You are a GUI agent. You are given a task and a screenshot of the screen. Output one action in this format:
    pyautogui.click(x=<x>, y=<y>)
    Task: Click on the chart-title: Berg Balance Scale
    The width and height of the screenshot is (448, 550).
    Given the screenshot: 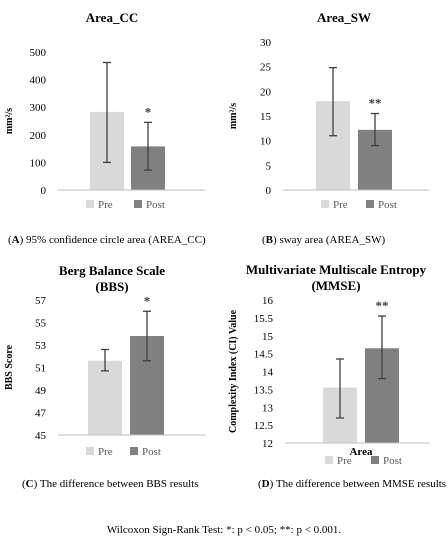 What is the action you would take?
    pyautogui.click(x=112, y=270)
    